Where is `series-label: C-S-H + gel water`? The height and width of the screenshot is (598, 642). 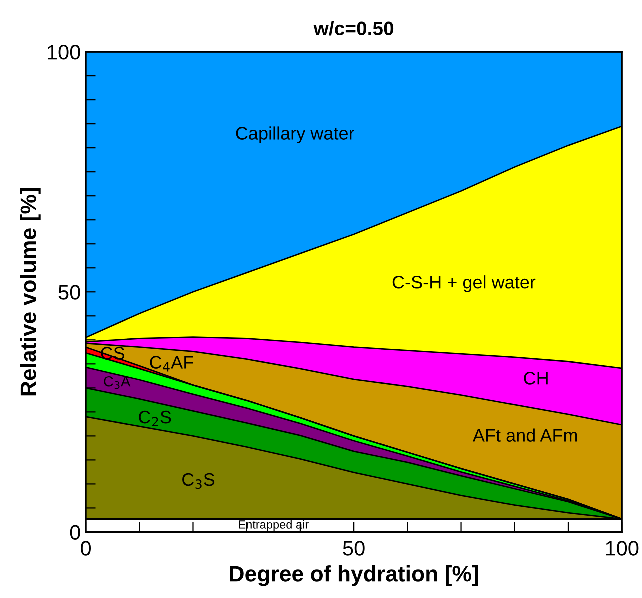
series-label: C-S-H + gel water is located at coordinates (464, 284).